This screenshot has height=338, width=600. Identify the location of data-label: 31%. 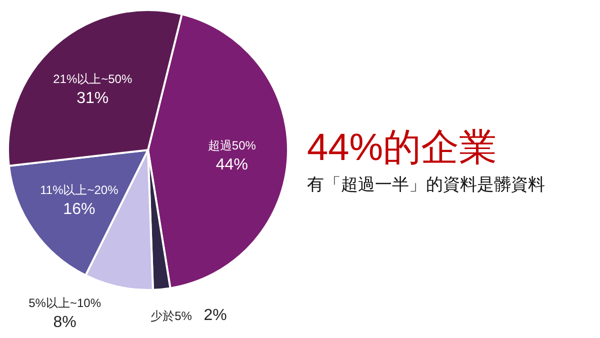
(92, 98).